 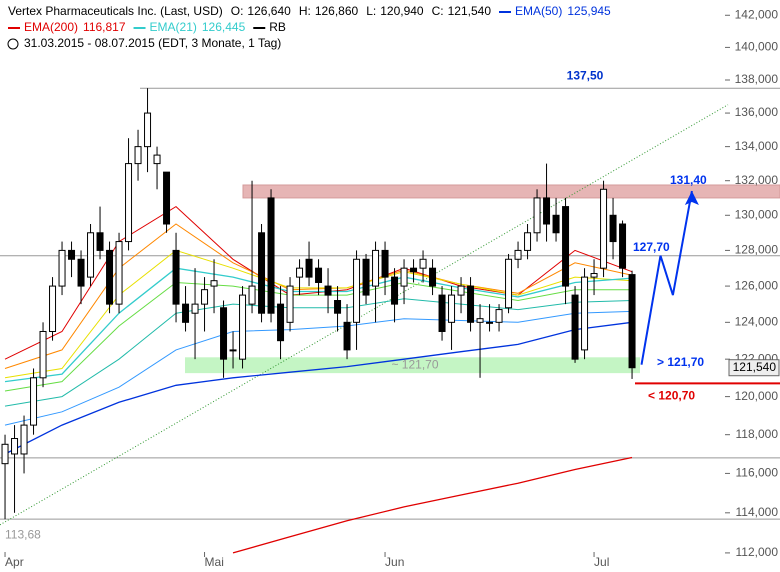 I want to click on ohlc-name: L:, so click(x=371, y=11).